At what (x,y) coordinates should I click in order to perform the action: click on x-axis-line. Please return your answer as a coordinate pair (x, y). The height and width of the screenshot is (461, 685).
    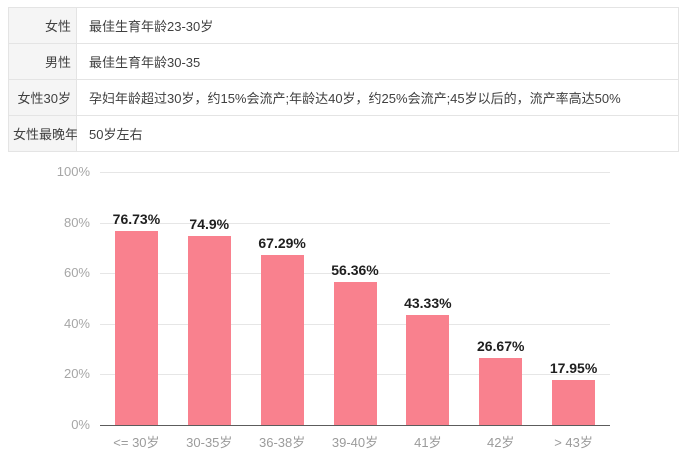
    Looking at the image, I should click on (355, 425).